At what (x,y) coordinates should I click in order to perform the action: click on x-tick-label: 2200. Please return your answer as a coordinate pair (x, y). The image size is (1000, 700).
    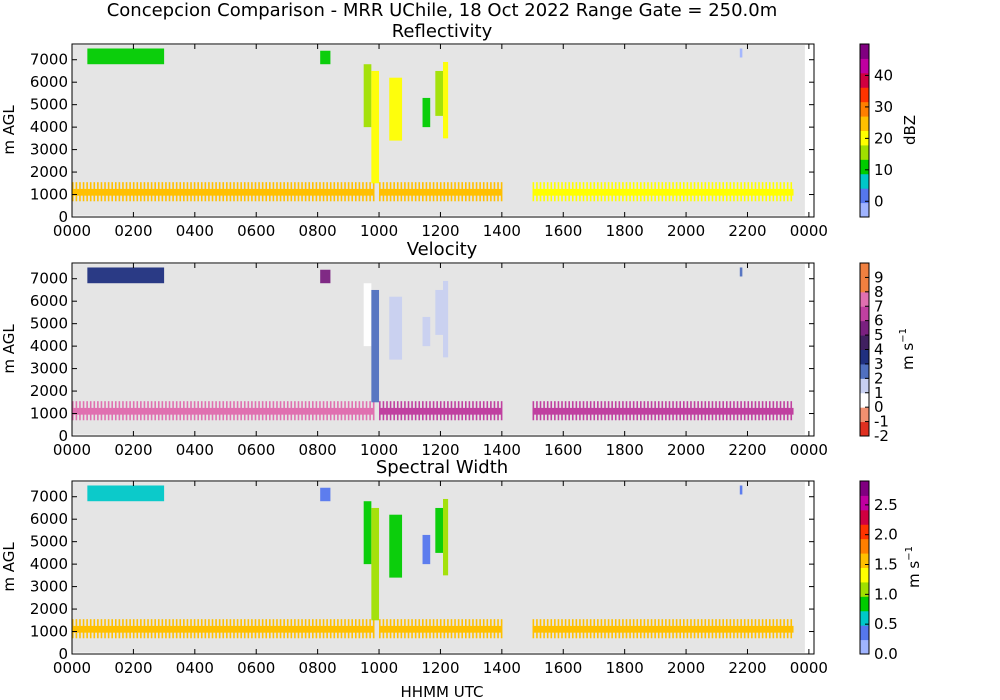
    Looking at the image, I should click on (747, 450).